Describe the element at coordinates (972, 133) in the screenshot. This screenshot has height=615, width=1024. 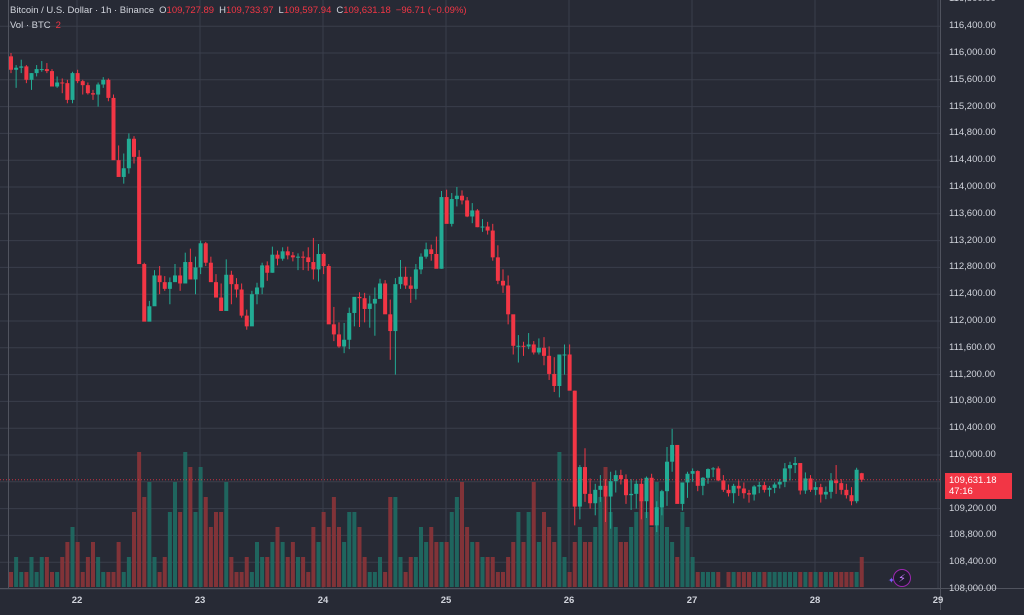
I see `price-tick-label: 114,800.00` at that location.